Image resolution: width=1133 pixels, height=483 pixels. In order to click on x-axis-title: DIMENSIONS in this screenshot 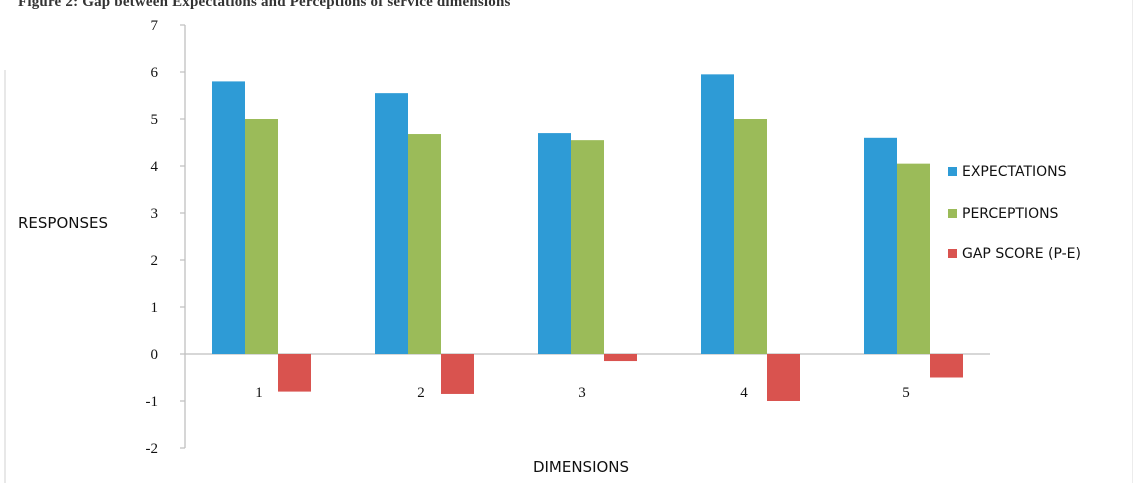, I will do `click(581, 467)`.